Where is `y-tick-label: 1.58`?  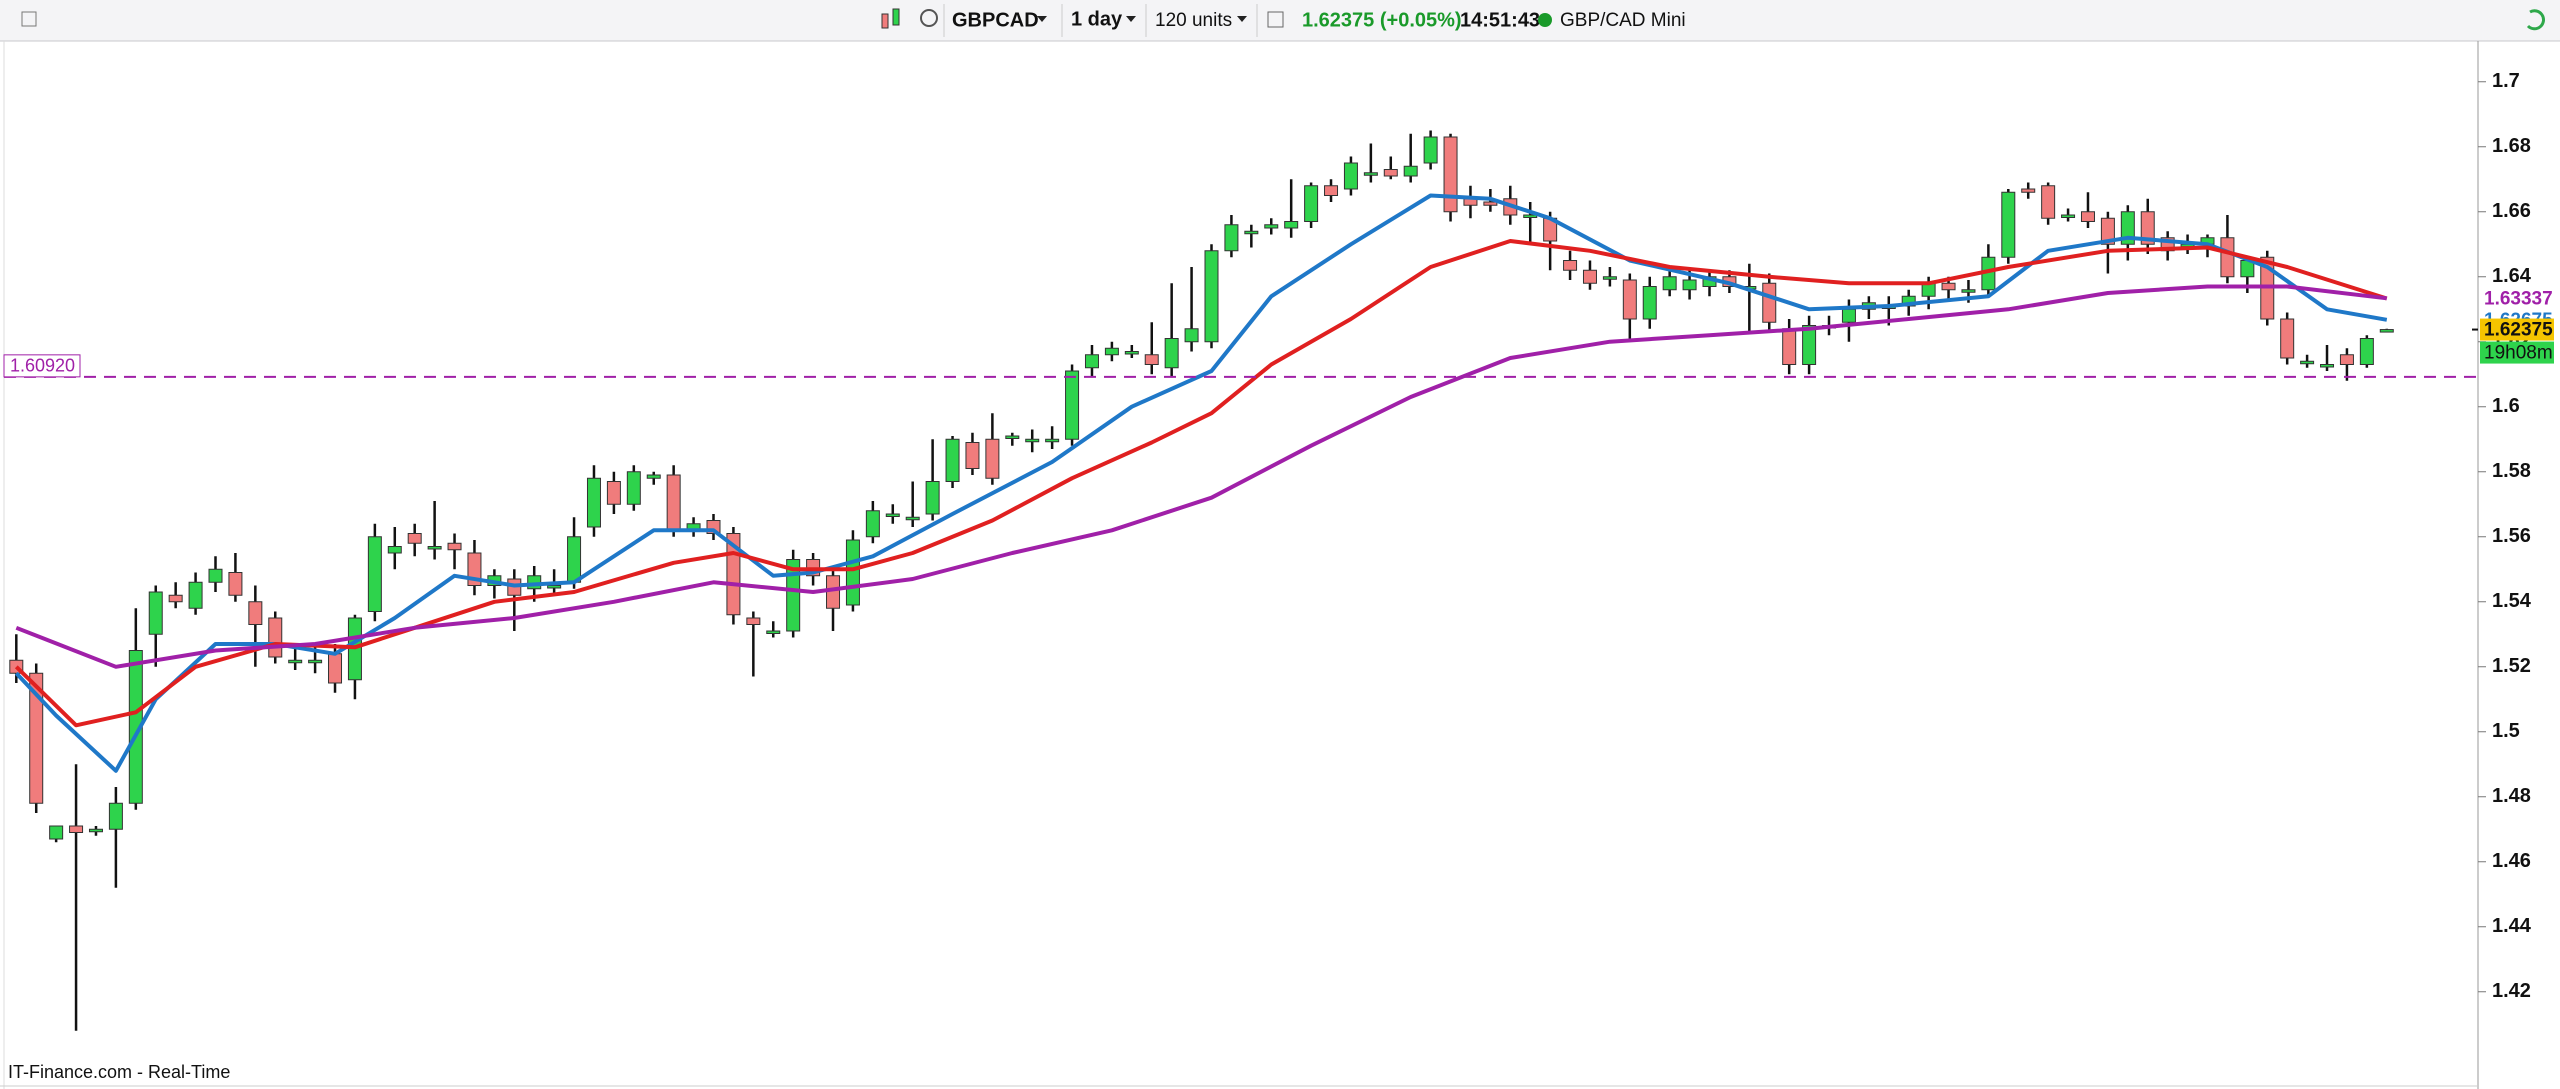
y-tick-label: 1.58 is located at coordinates (2511, 471).